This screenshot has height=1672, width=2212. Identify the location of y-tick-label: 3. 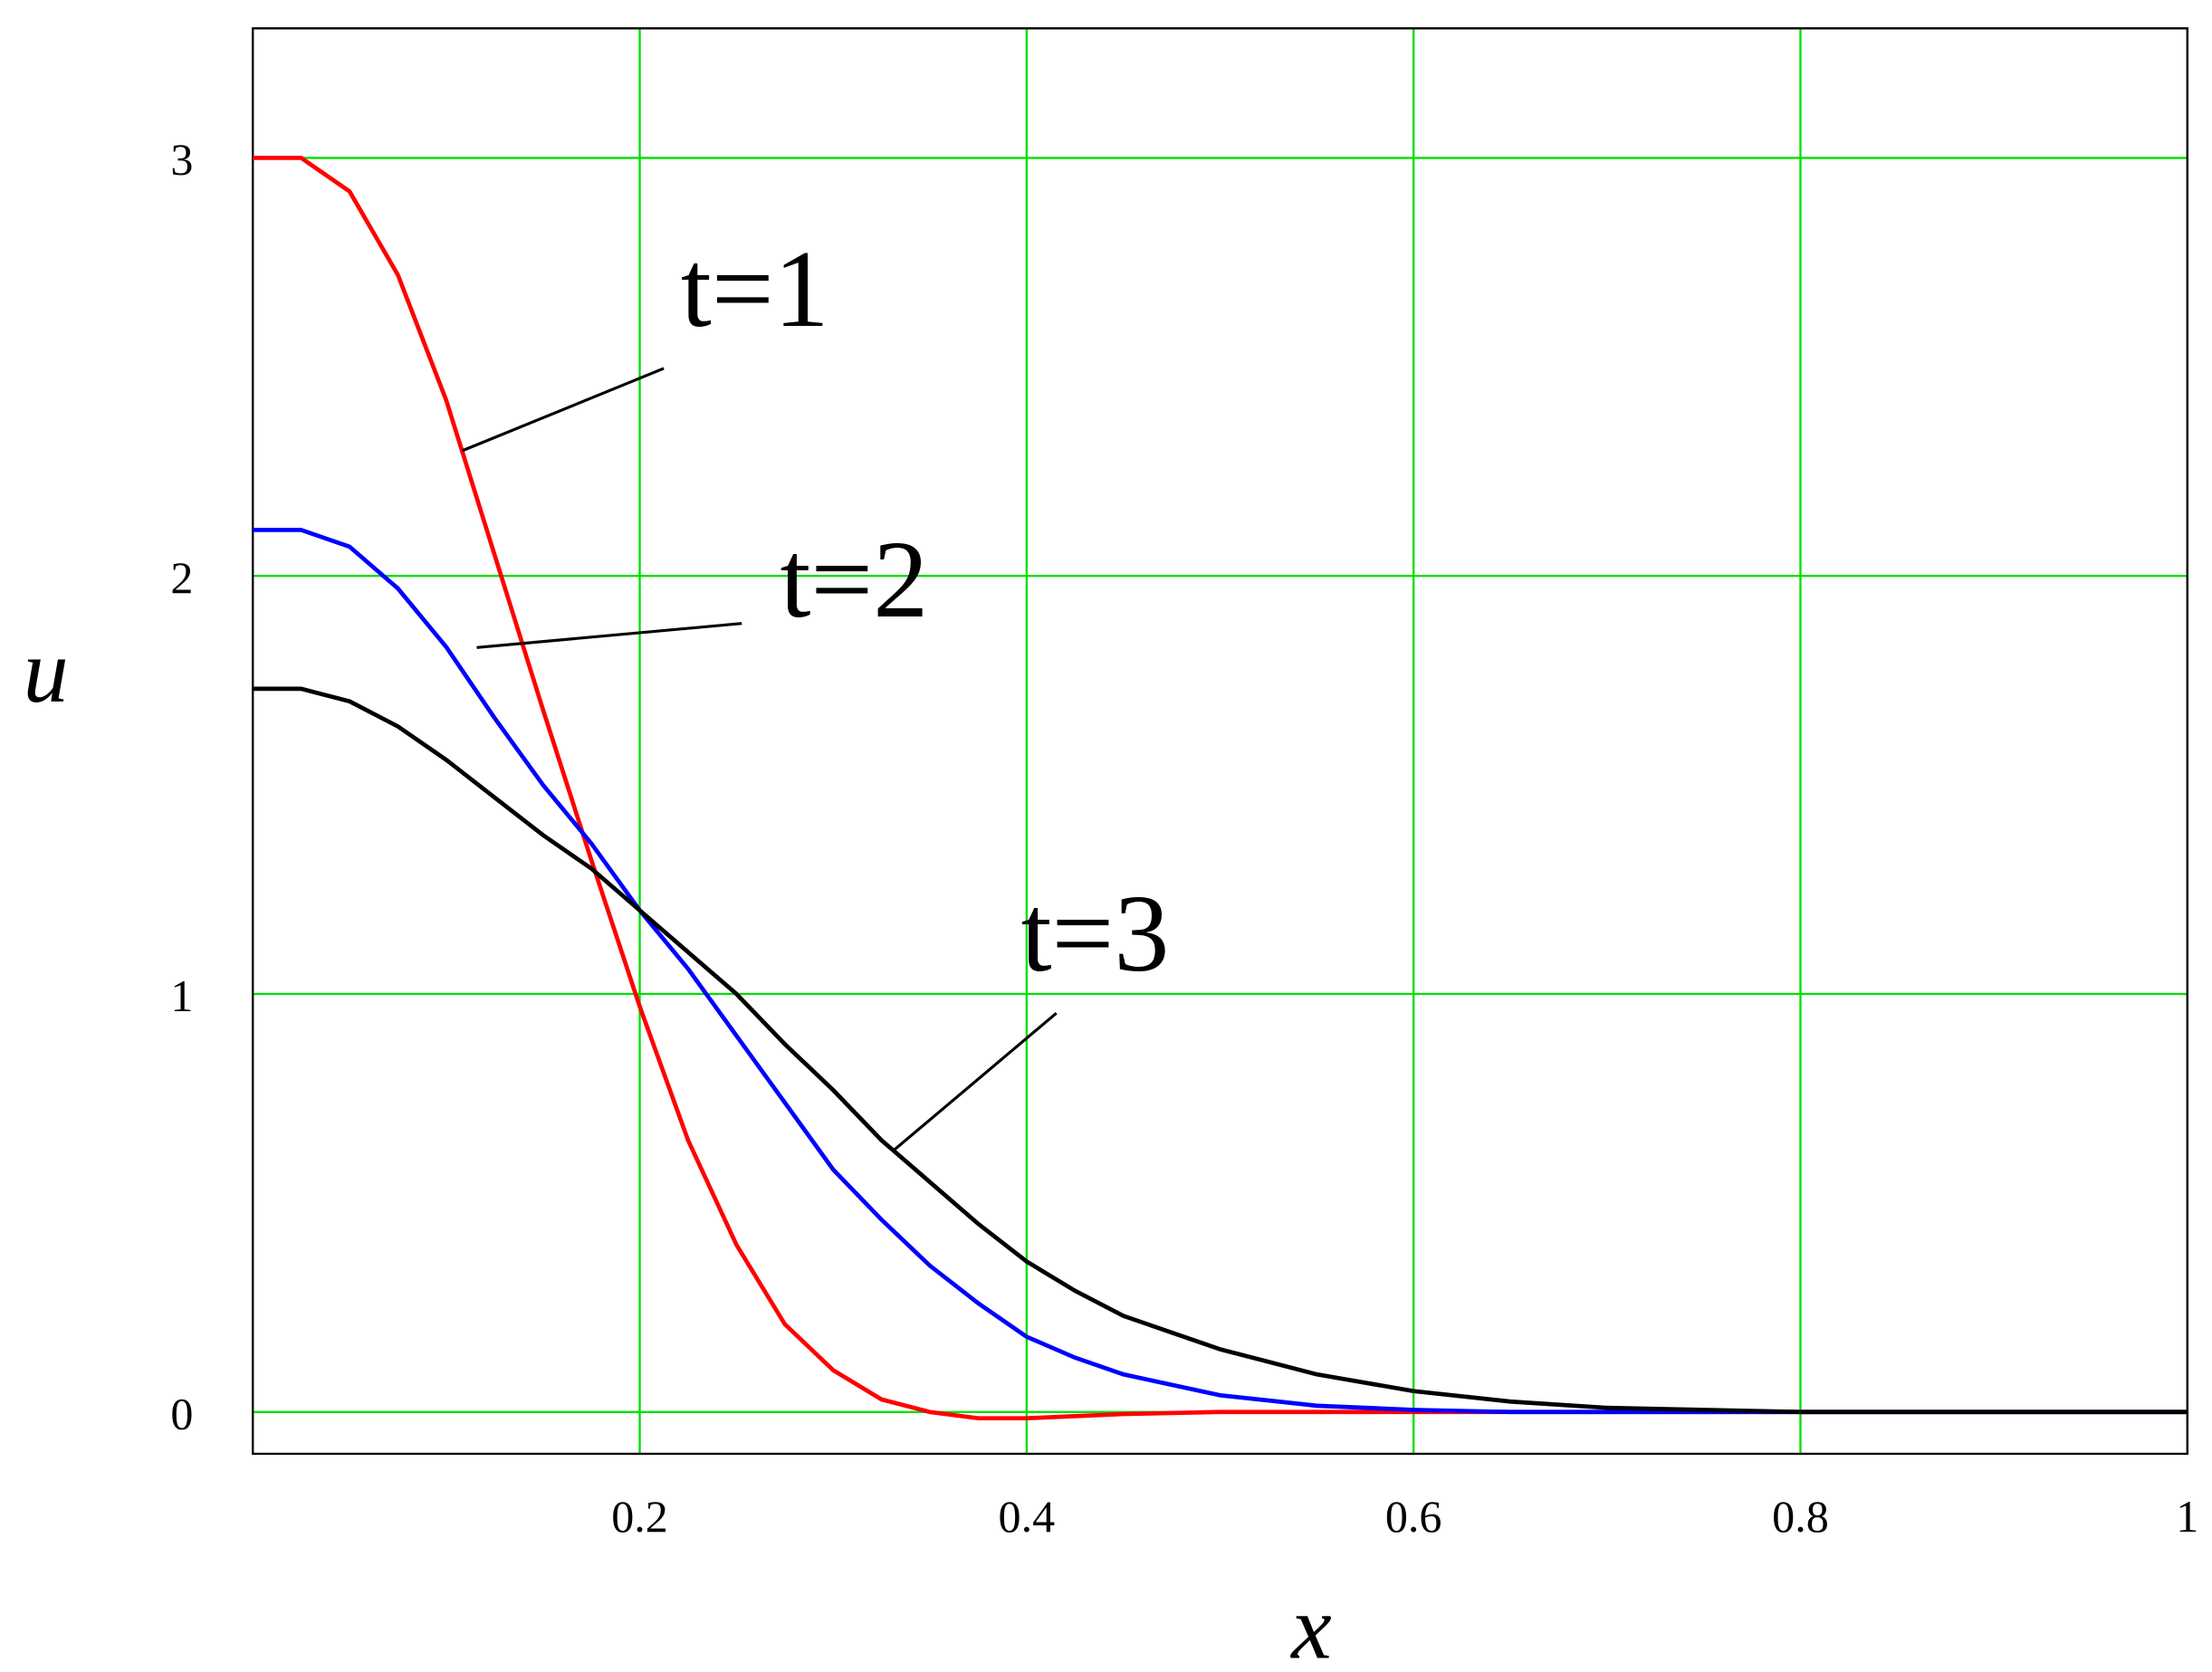
(181, 160).